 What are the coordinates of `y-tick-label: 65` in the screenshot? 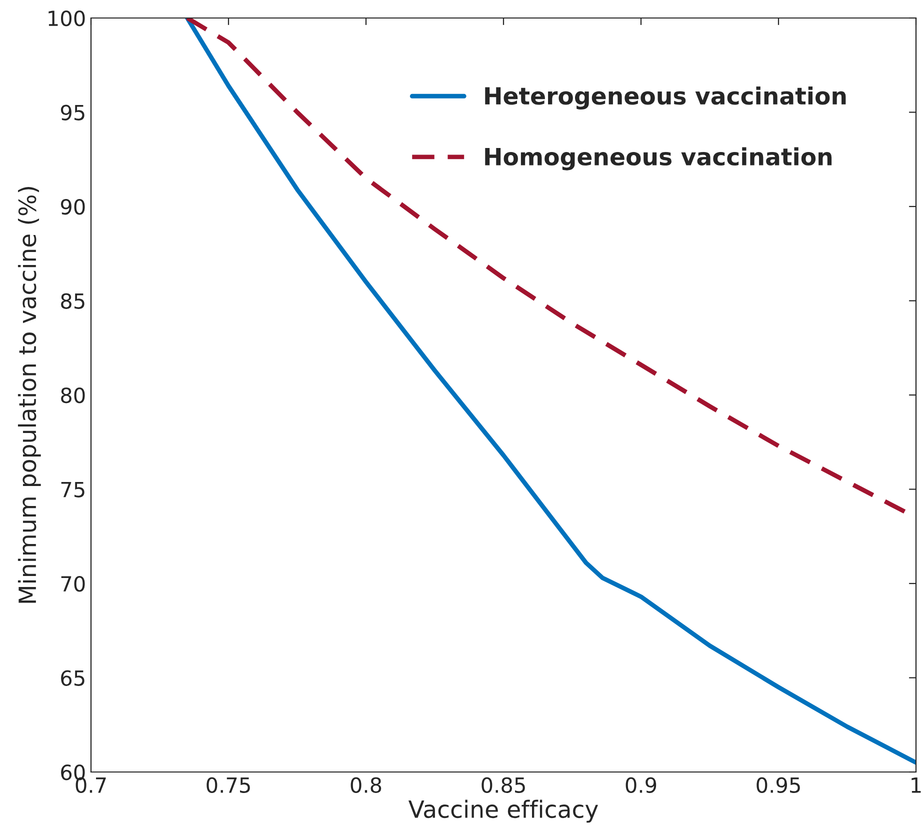 It's located at (72, 678).